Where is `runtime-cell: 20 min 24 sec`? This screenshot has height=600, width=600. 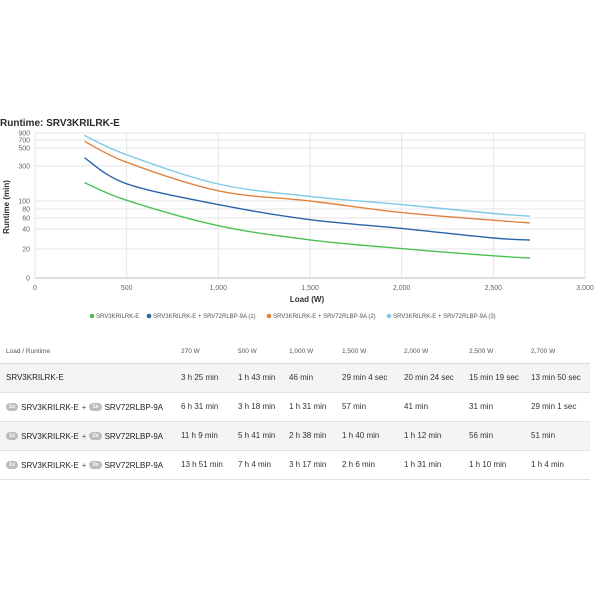 runtime-cell: 20 min 24 sec is located at coordinates (430, 378).